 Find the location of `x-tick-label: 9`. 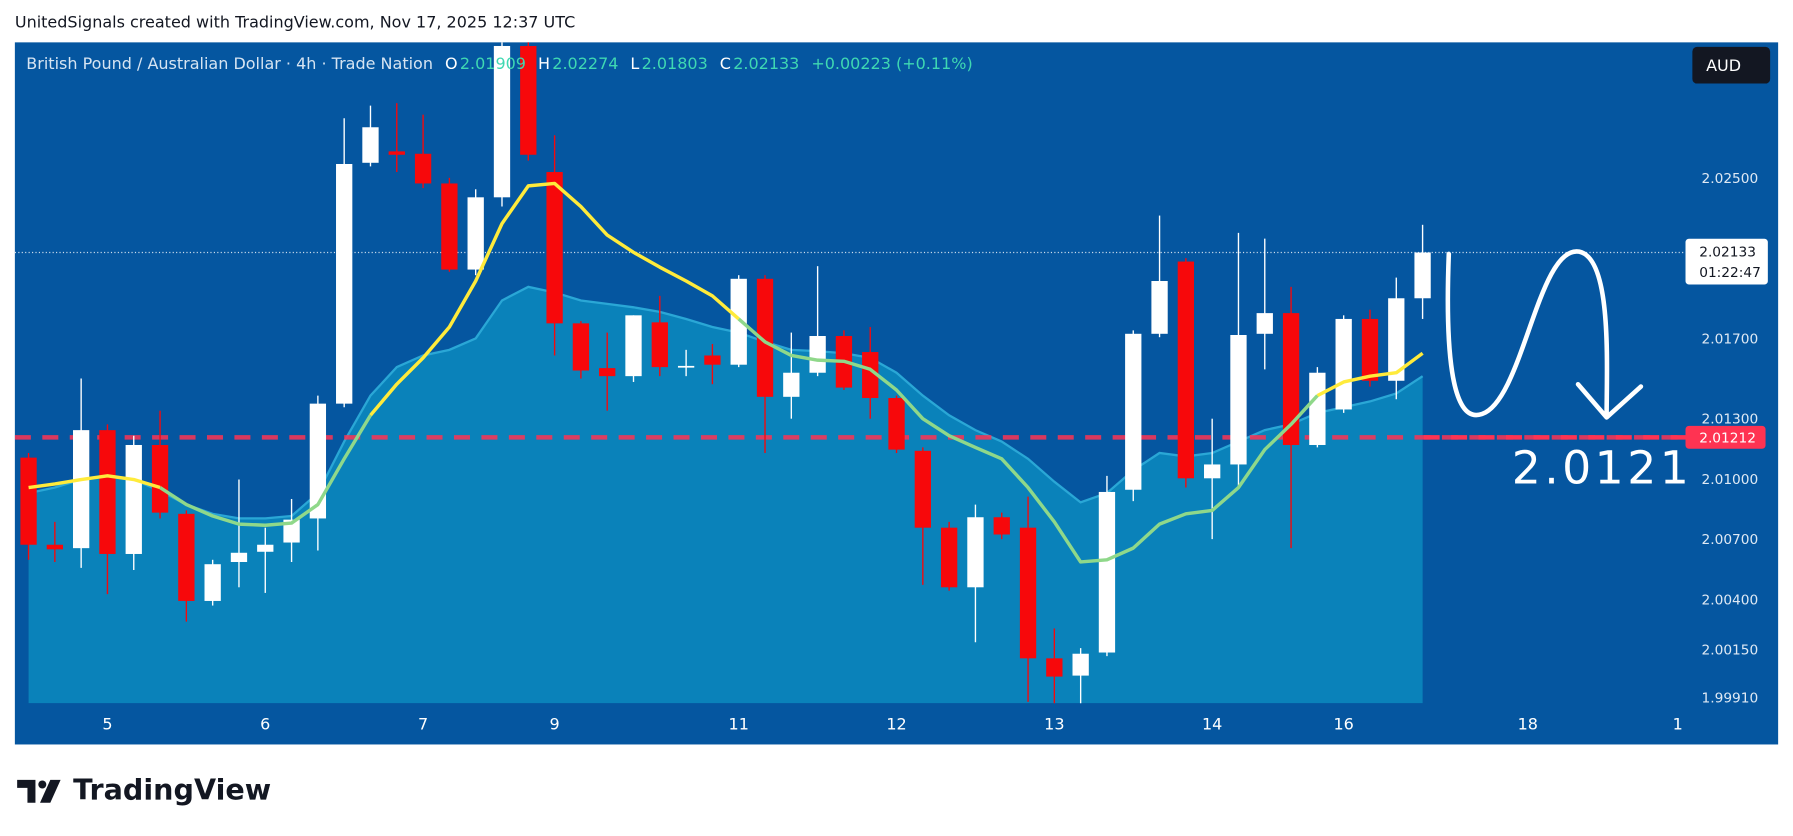

x-tick-label: 9 is located at coordinates (555, 724).